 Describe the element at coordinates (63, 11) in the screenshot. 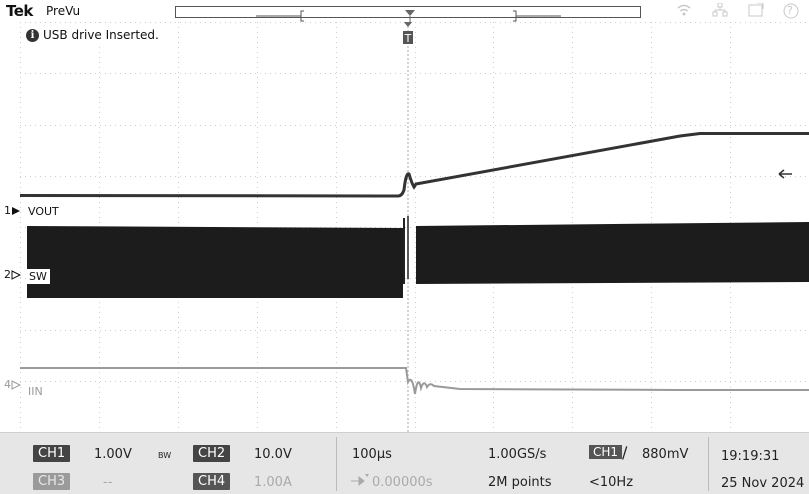

I see `acquisition-mode: PreVu` at that location.